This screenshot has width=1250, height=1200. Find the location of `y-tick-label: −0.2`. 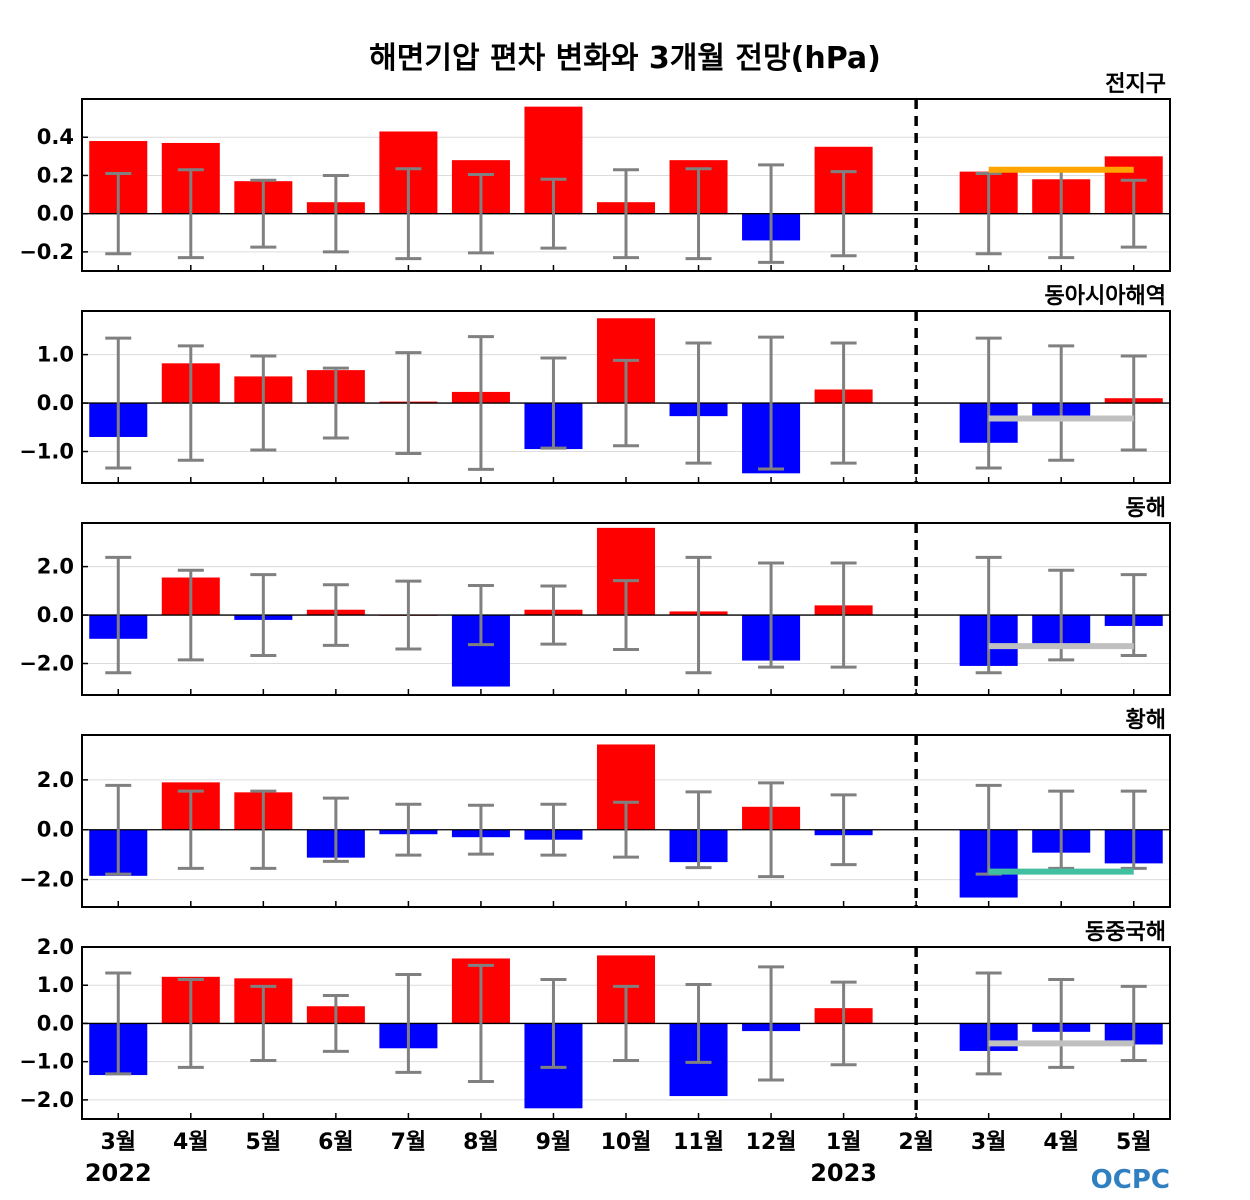

y-tick-label: −0.2 is located at coordinates (46, 252).